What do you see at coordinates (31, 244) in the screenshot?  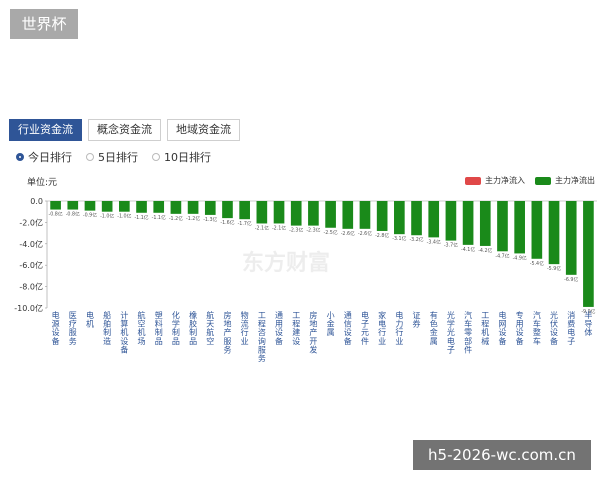 I see `y-tick-label: -4.0亿` at bounding box center [31, 244].